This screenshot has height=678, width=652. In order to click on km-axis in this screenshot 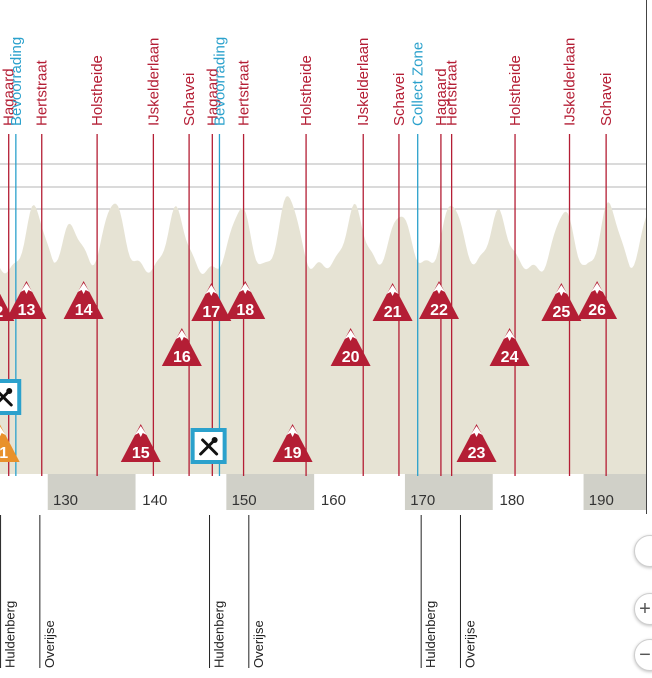, I will do `click(323, 492)`.